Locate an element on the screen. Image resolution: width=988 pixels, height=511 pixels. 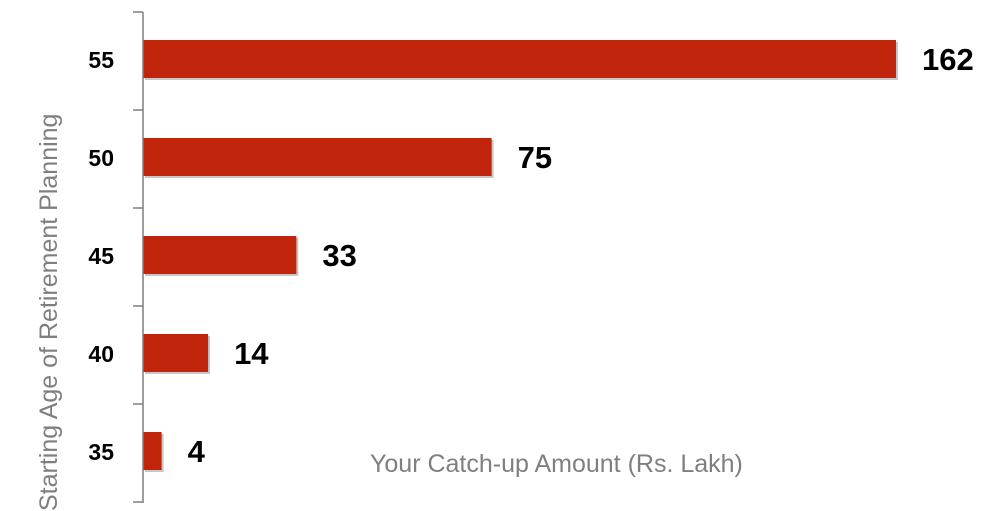
y-axis-ticks is located at coordinates (138, 257).